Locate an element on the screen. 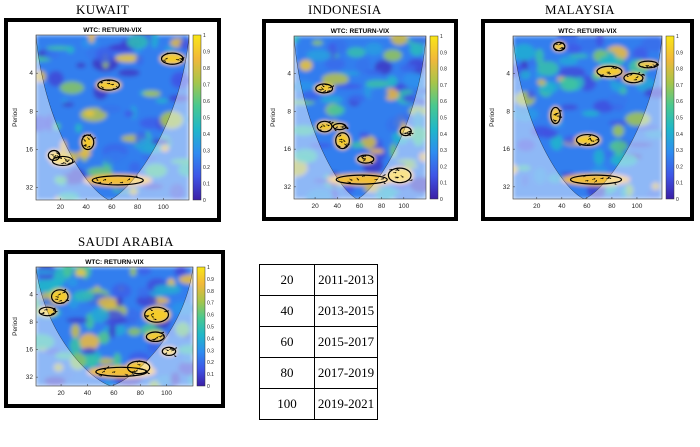 This screenshot has width=700, height=447. table-row: 80 2017-2019 is located at coordinates (318, 373).